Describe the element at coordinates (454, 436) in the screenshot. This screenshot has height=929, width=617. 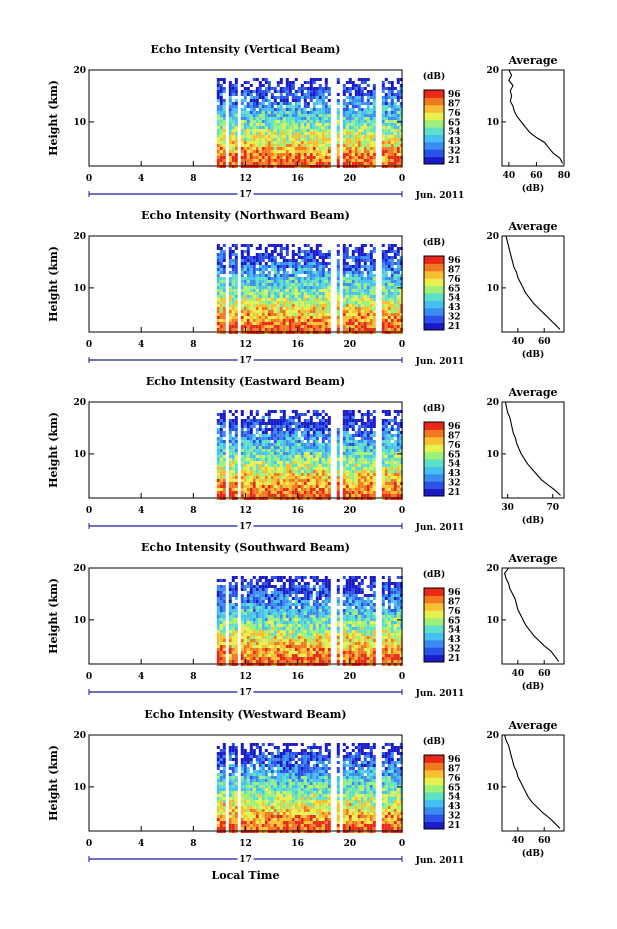
I see `colorbar-tick-label: 87` at that location.